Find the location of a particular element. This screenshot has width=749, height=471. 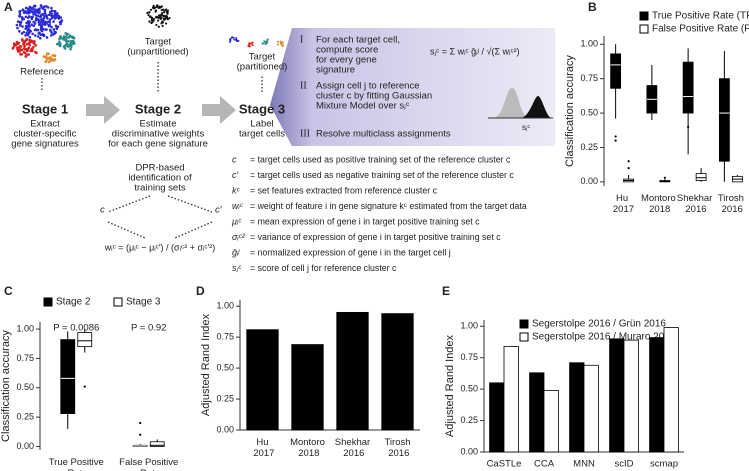

x-tick-label: True Positive Rate is located at coordinates (76, 464).